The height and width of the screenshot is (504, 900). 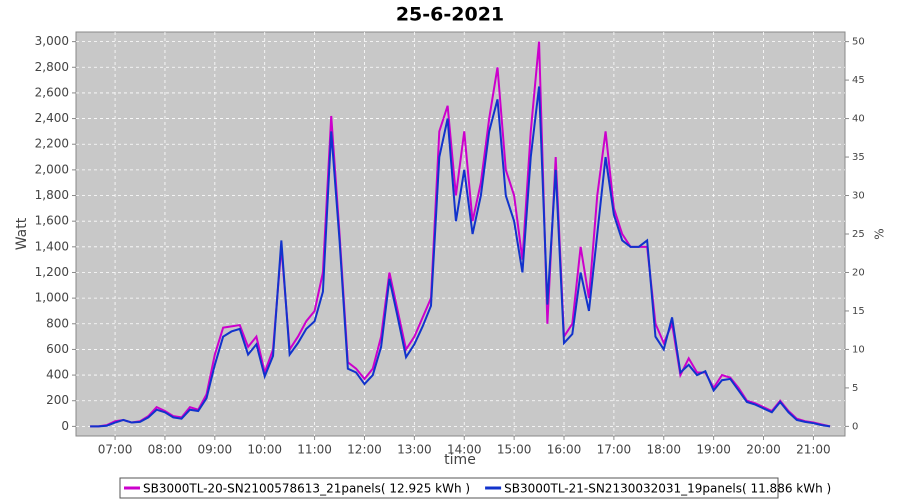 I want to click on y-tick-label: 1,200, so click(x=52, y=272).